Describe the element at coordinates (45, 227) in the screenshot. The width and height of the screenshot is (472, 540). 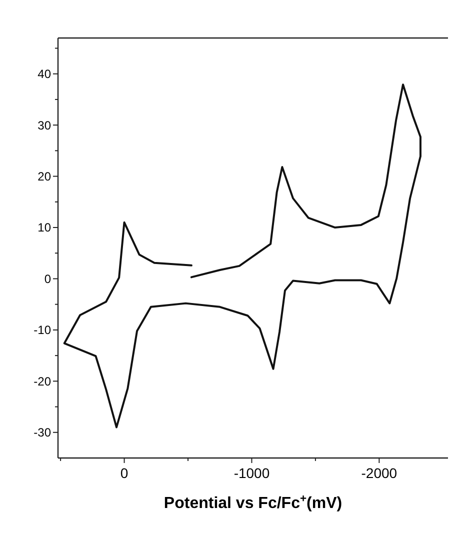
I see `y-tick-label: 10` at that location.